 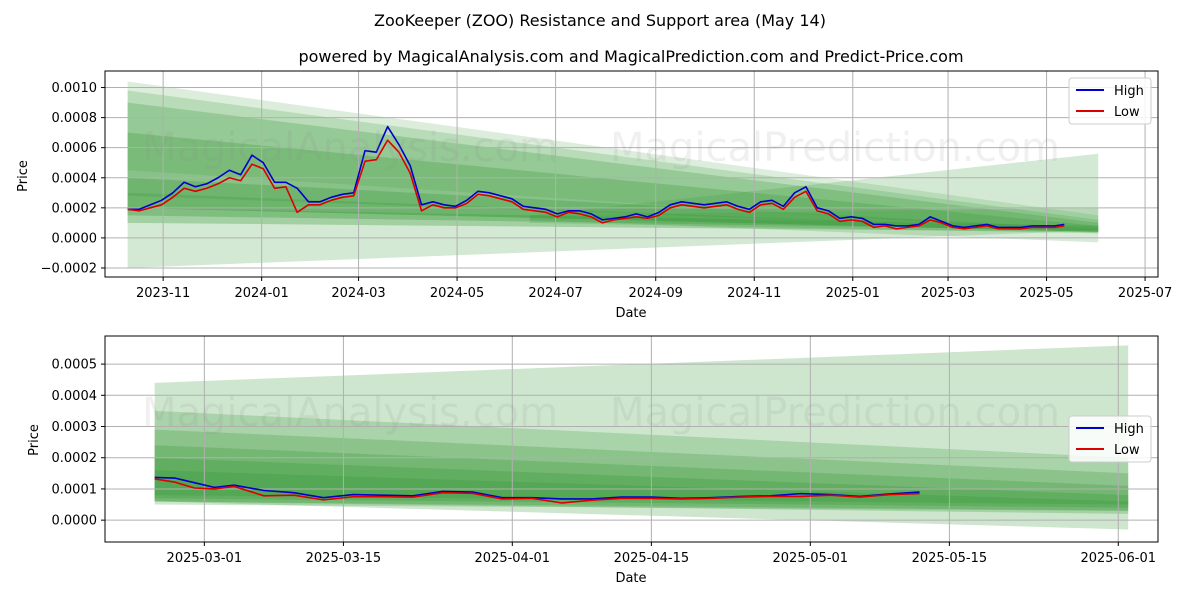 I want to click on x-tick-label: 2025-03, so click(x=948, y=293).